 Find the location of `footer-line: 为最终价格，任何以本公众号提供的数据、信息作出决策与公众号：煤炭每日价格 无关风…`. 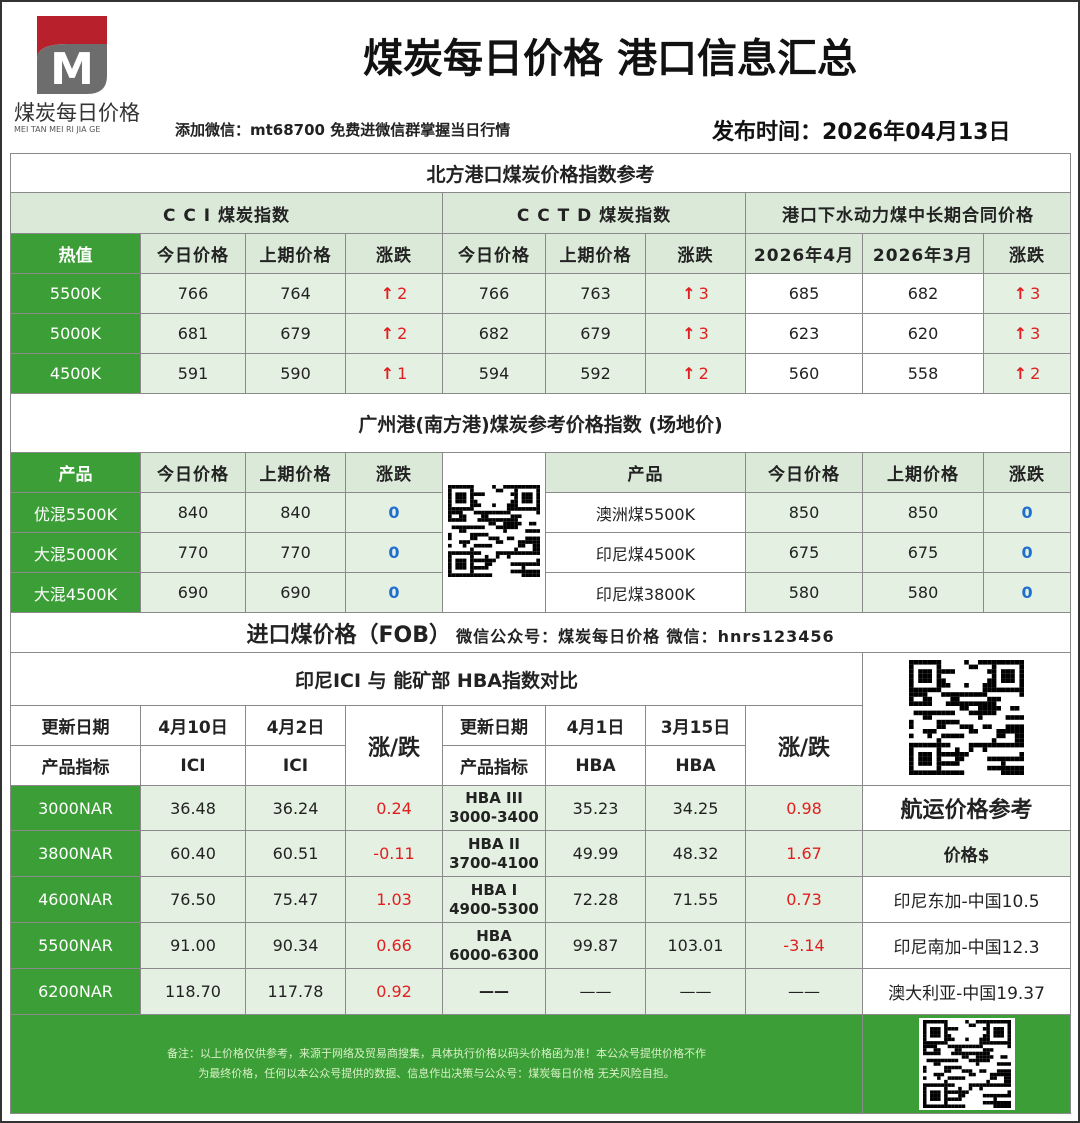

footer-line: 为最终价格，任何以本公众号提供的数据、信息作出决策与公众号：煤炭每日价格 无关风… is located at coordinates (436, 1073).